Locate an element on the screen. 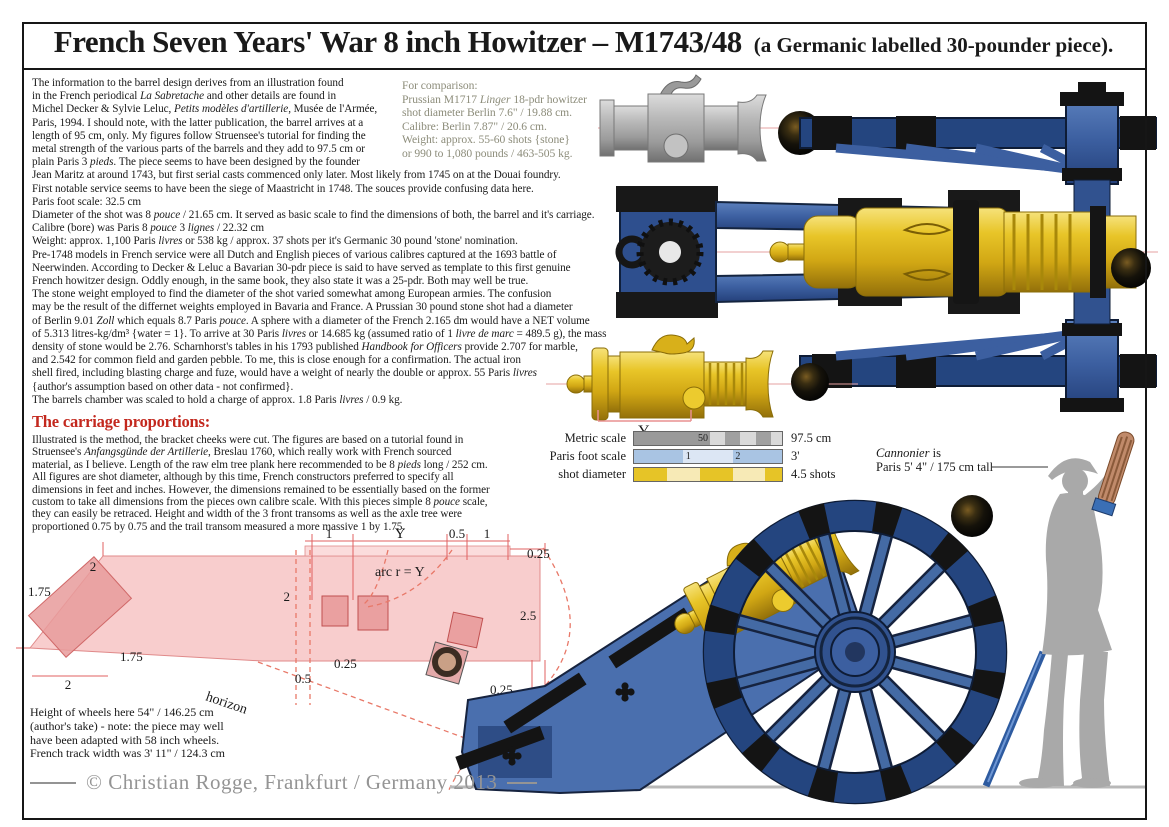 The height and width of the screenshot is (827, 1169). carriage-wheel is located at coordinates (855, 652).